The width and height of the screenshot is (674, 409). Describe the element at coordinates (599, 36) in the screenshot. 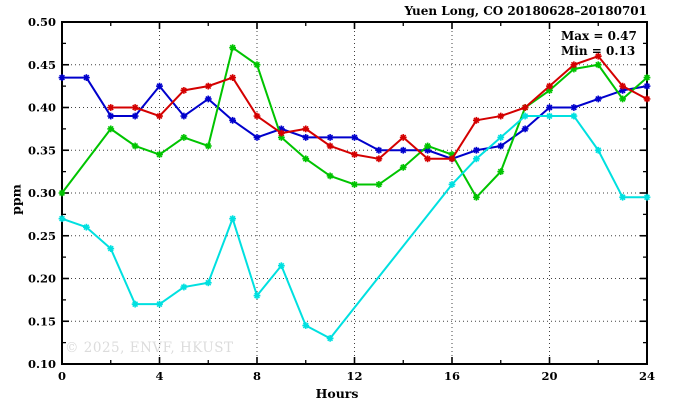

I see `max-annotation: Max = 0.47` at that location.